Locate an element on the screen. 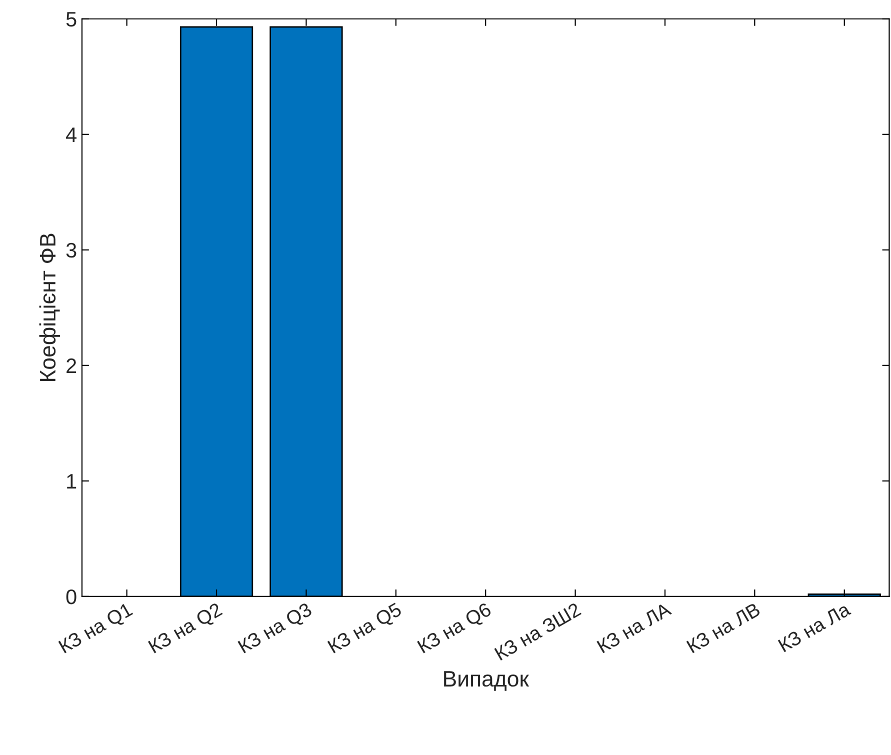 The width and height of the screenshot is (891, 755). y-tick-label: 1 is located at coordinates (71, 481).